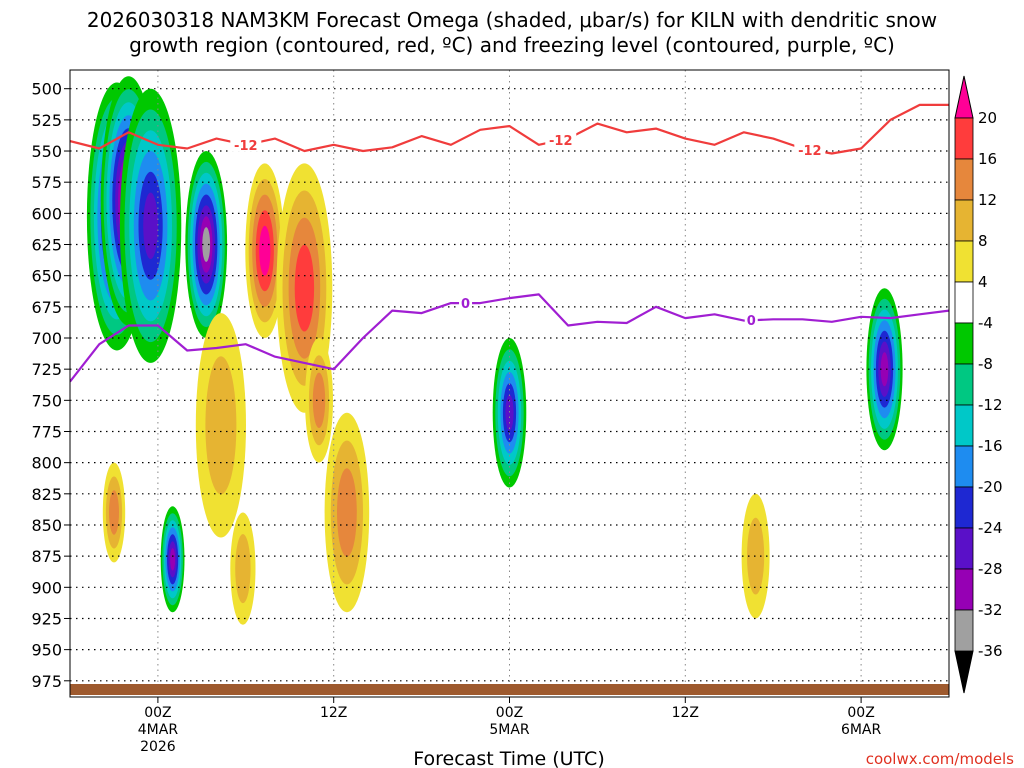 The height and width of the screenshot is (768, 1024). I want to click on terrain-surface, so click(509, 689).